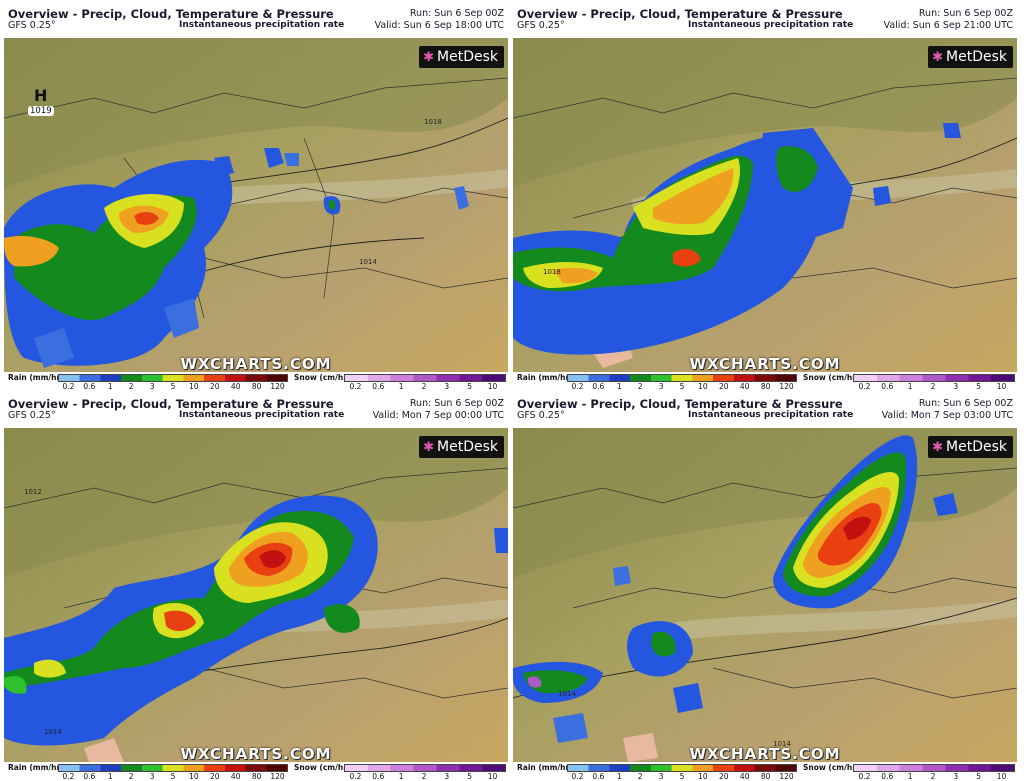  I want to click on valid-label: Valid: Sun 6 Sep 21:00 UTC, so click(948, 25).